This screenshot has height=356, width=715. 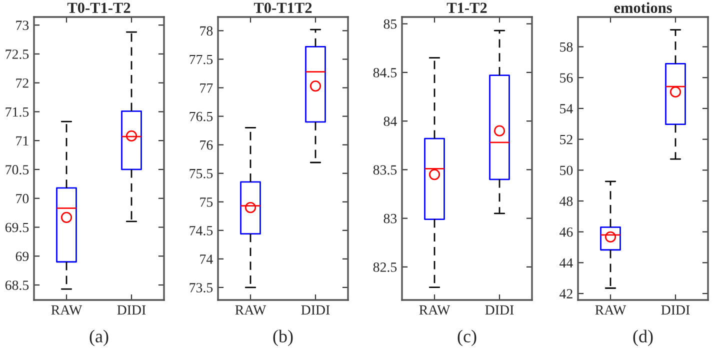 What do you see at coordinates (283, 7) in the screenshot?
I see `chart-title: T0-T1T2` at bounding box center [283, 7].